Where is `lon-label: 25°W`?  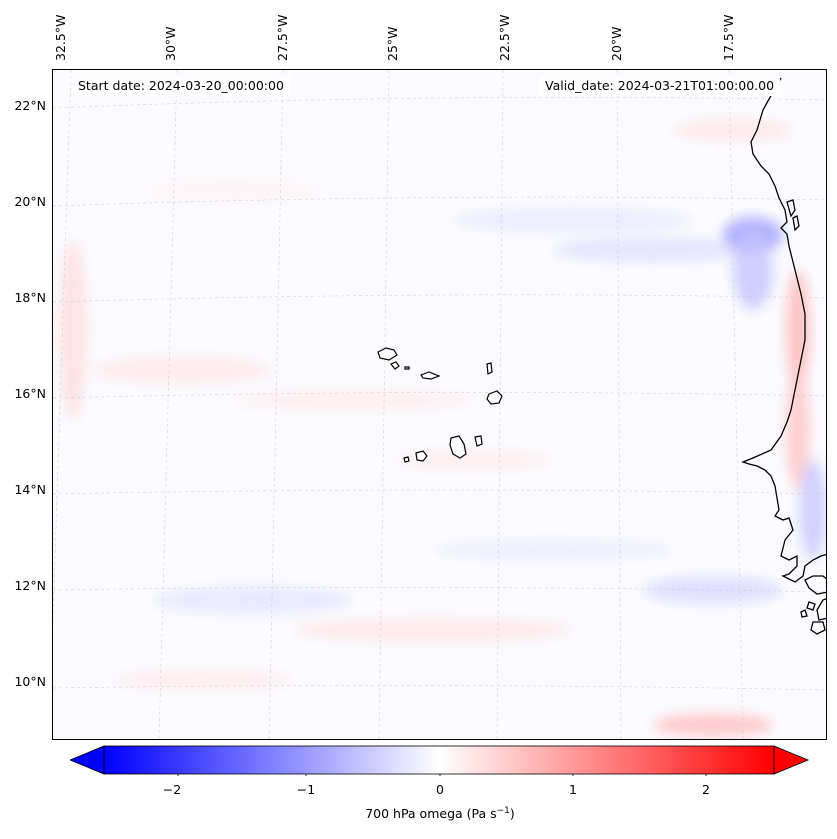
lon-label: 25°W is located at coordinates (392, 43).